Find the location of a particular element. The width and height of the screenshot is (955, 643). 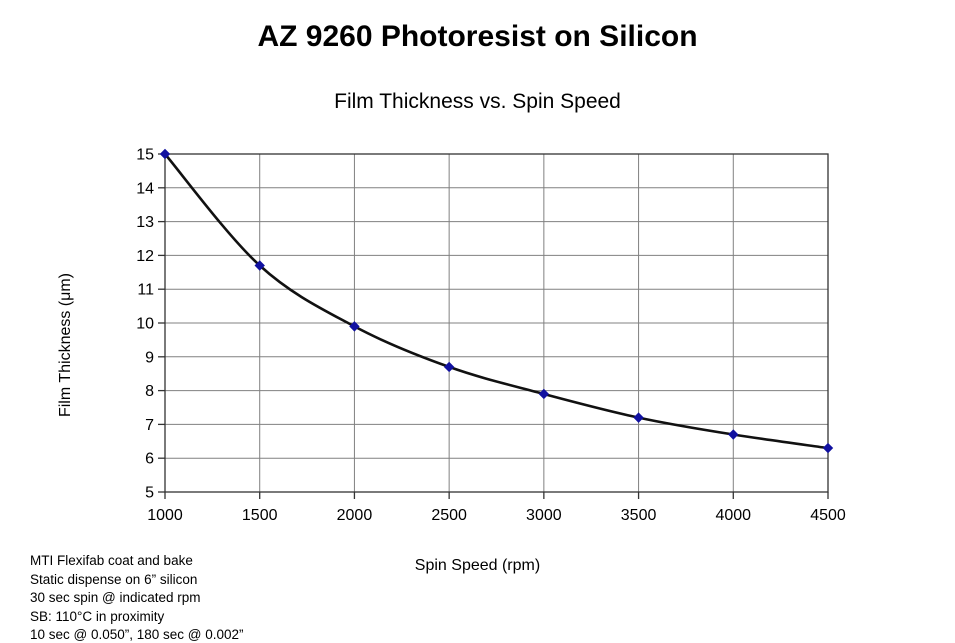

y-tick-label: 11 is located at coordinates (145, 290).